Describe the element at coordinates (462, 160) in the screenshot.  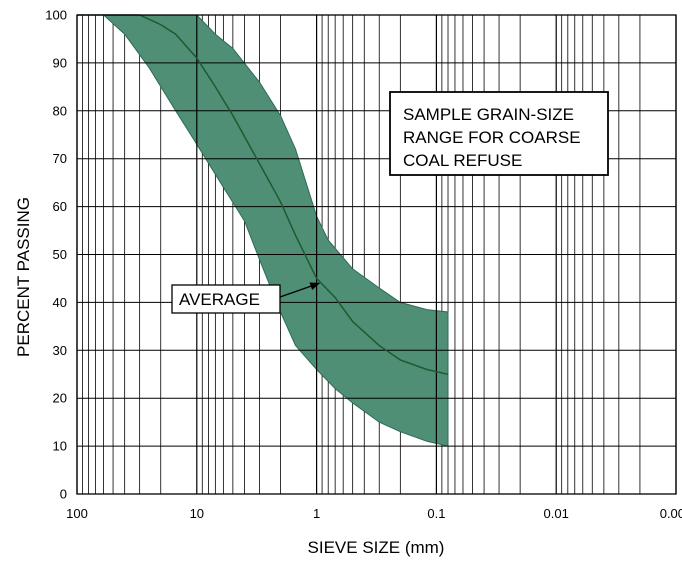
I see `callout-line-3: COAL REFUSE` at that location.